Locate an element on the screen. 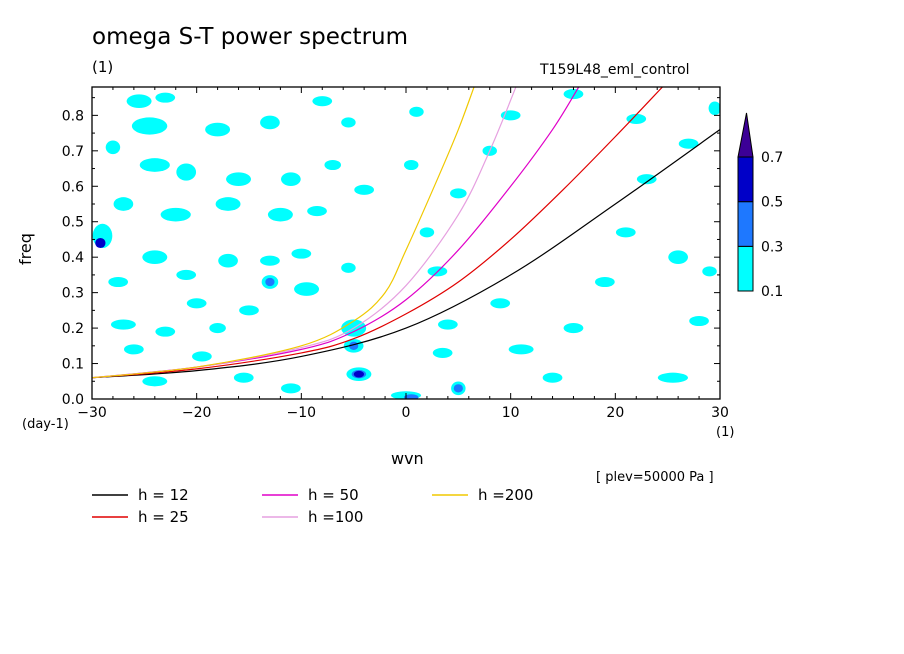  x-tick-label: −10 is located at coordinates (302, 413).